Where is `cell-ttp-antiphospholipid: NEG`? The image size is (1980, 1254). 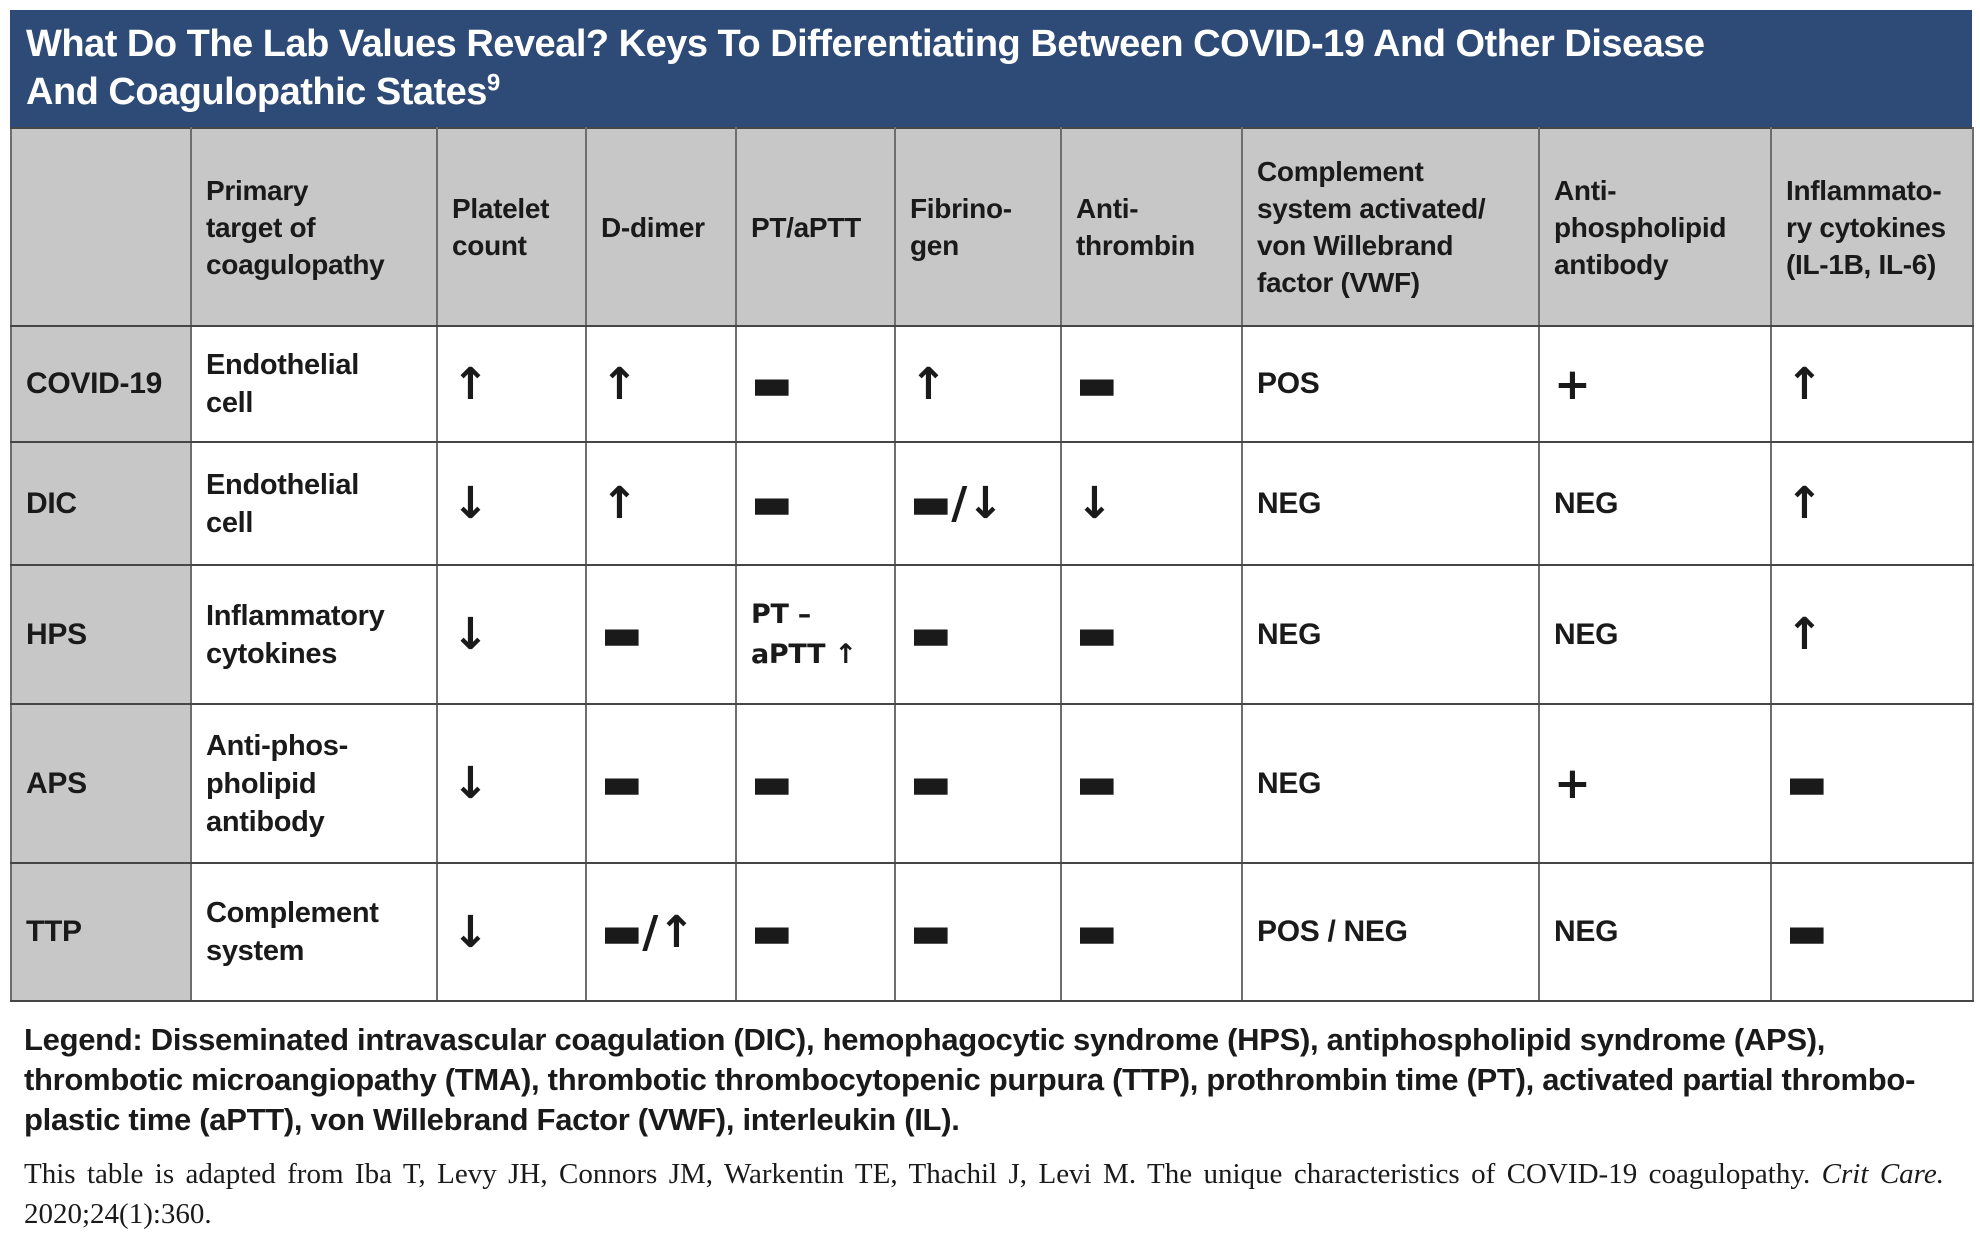
cell-ttp-antiphospholipid: NEG is located at coordinates (1655, 932).